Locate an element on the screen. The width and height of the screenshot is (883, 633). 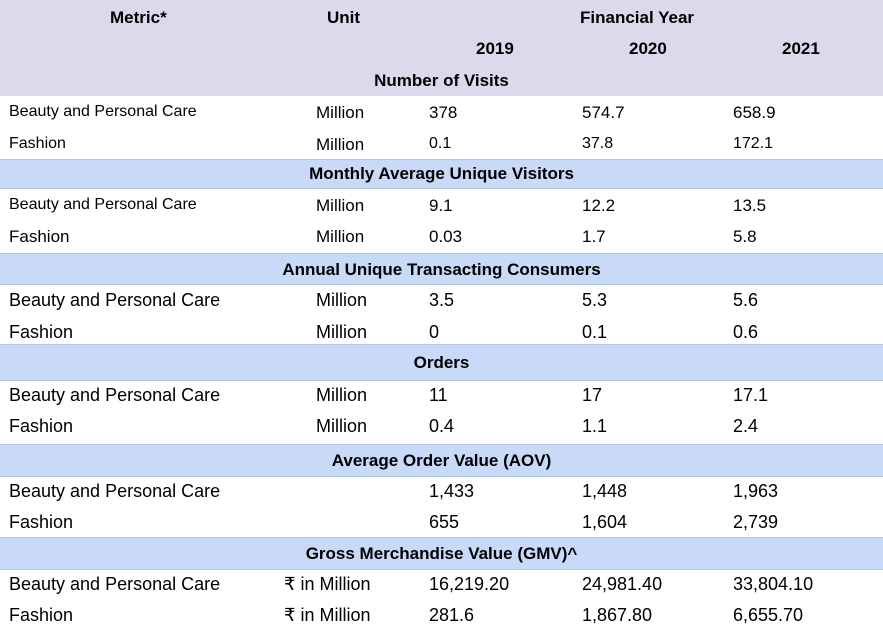
value-2019: 655 is located at coordinates (444, 522).